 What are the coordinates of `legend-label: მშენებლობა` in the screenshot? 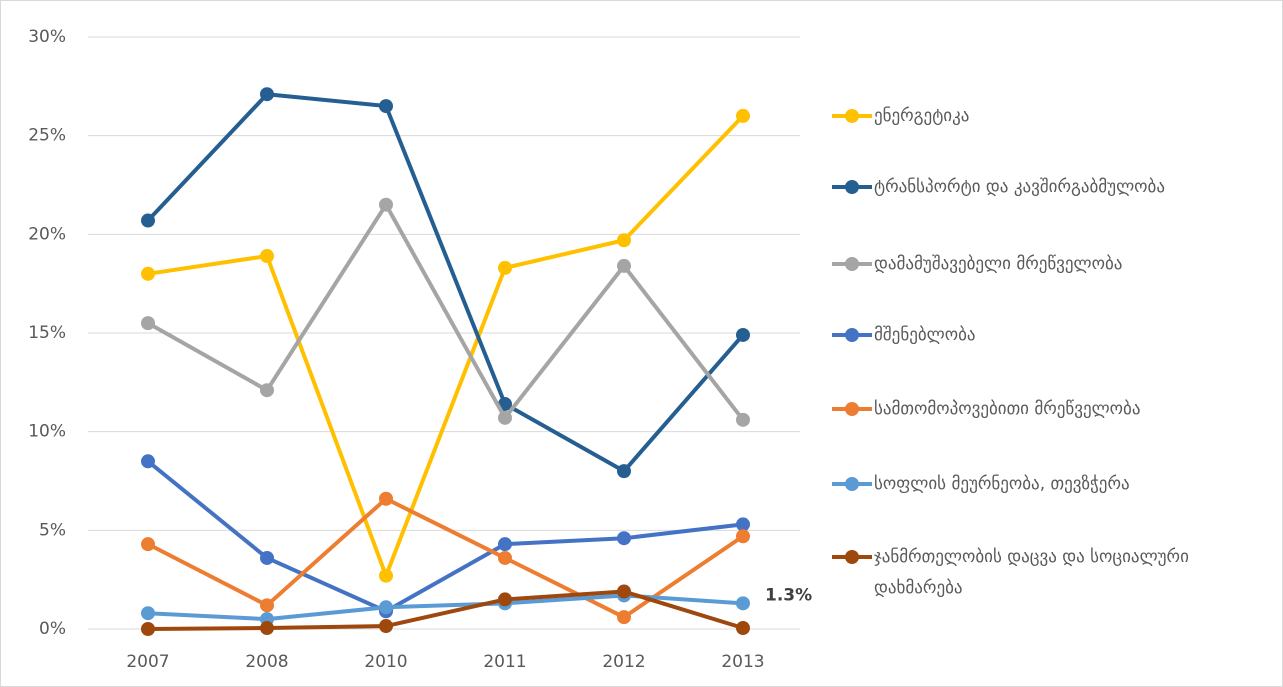 It's located at (925, 335).